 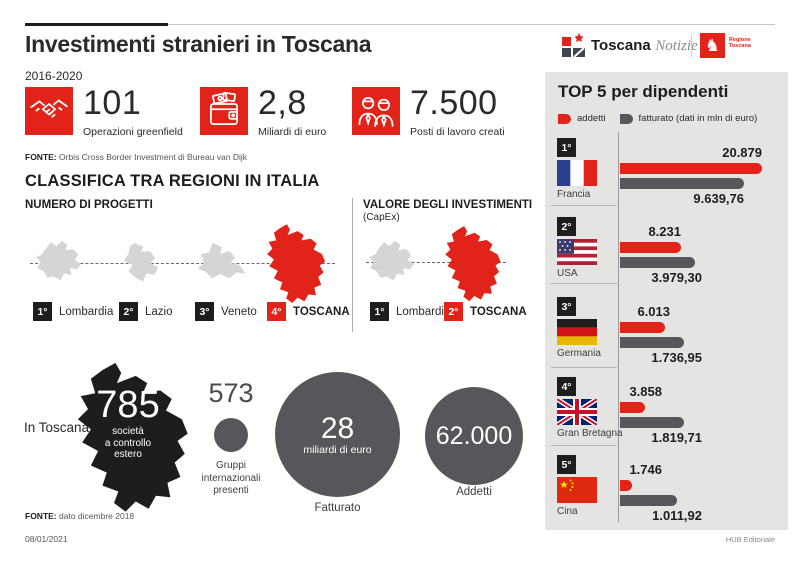 I want to click on rank-toscana-capex: 2° TOSCANA, so click(x=485, y=311).